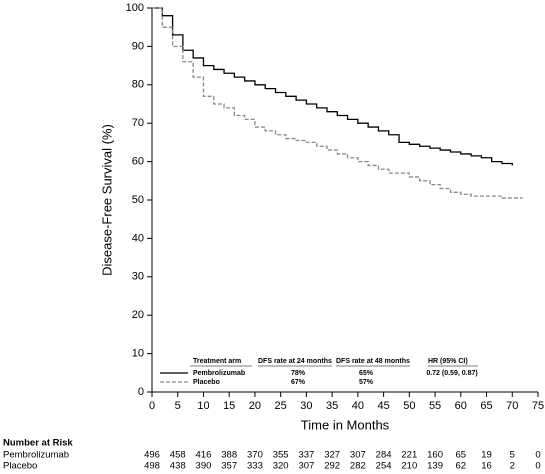 The height and width of the screenshot is (474, 545). I want to click on x-tick-label: 55, so click(435, 406).